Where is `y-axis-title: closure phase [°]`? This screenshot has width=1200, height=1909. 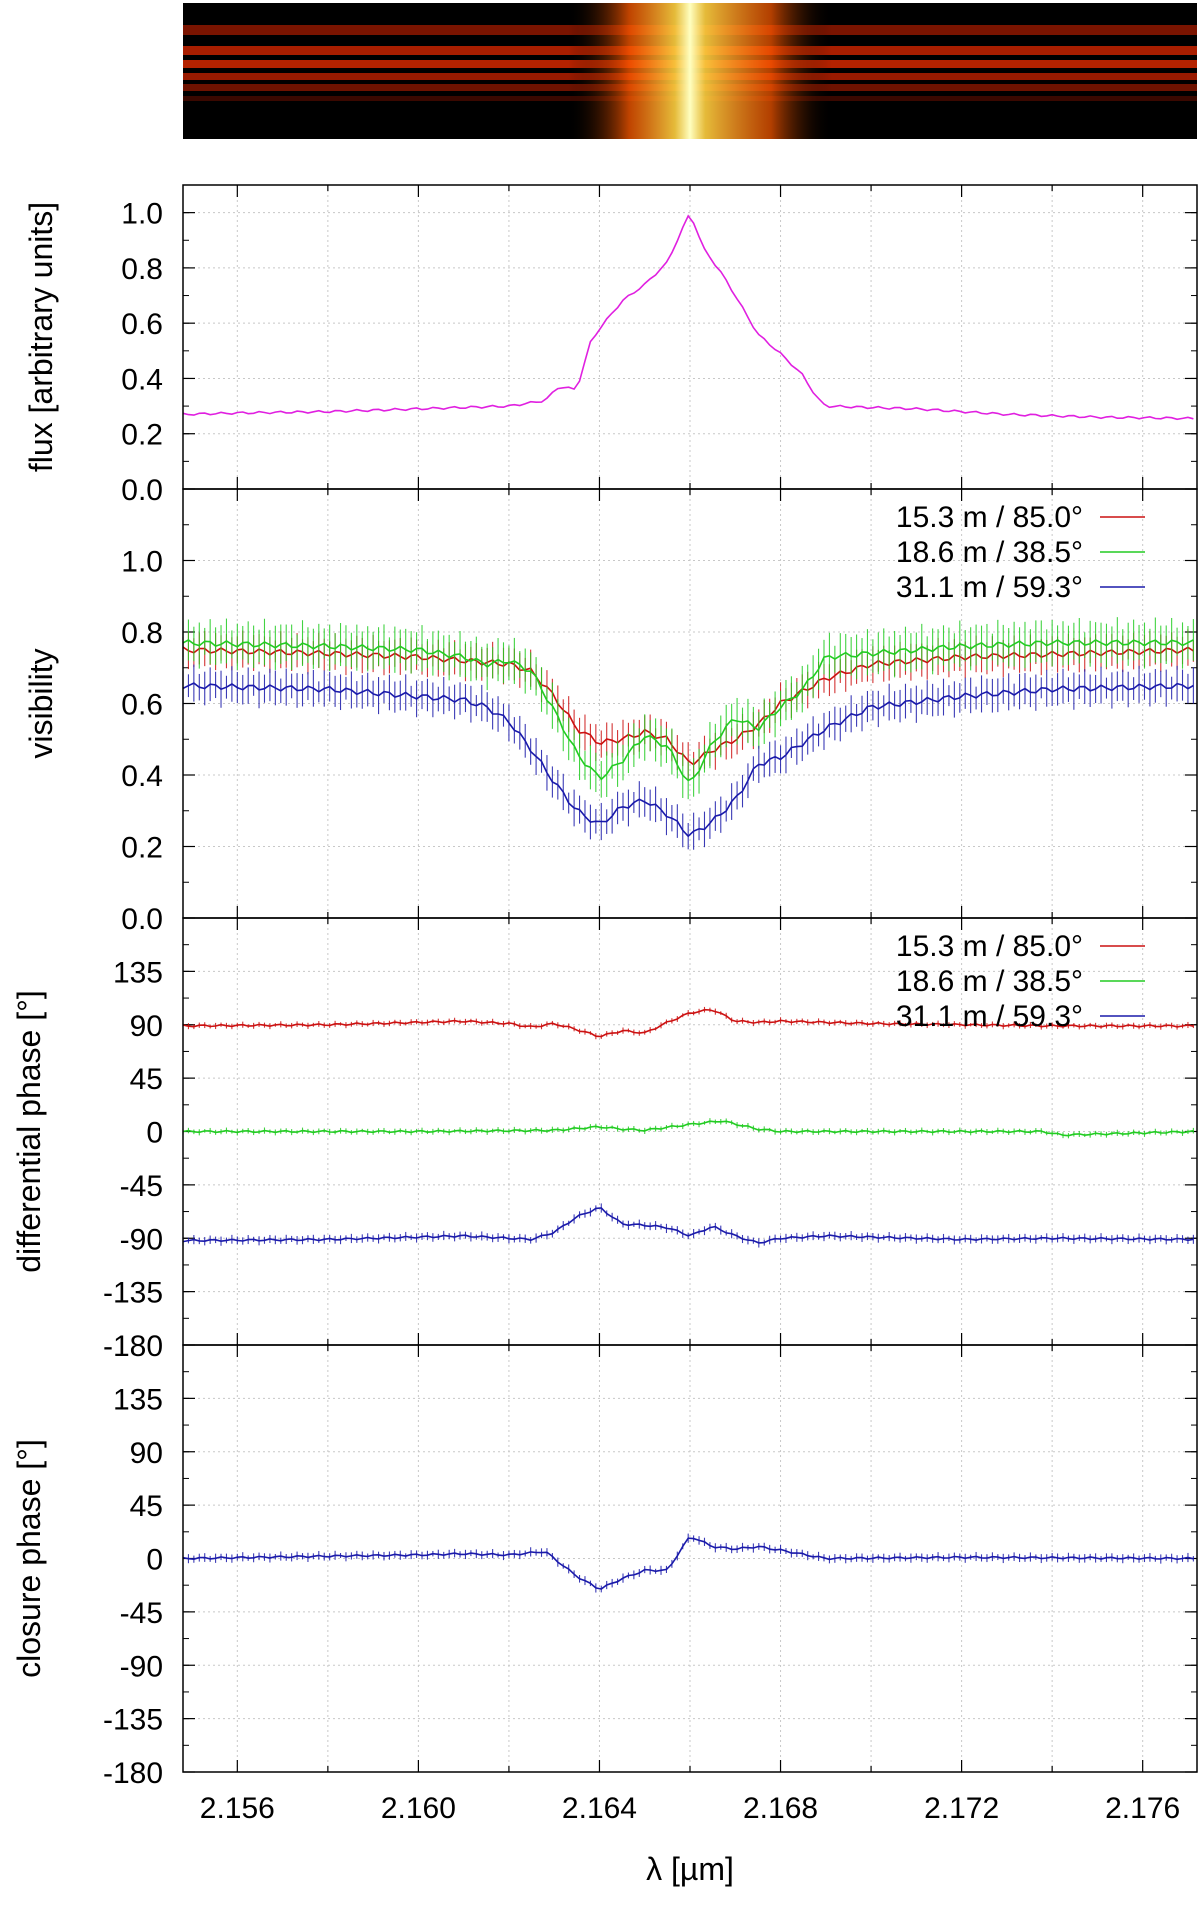
y-axis-title: closure phase [°] is located at coordinates (29, 1558).